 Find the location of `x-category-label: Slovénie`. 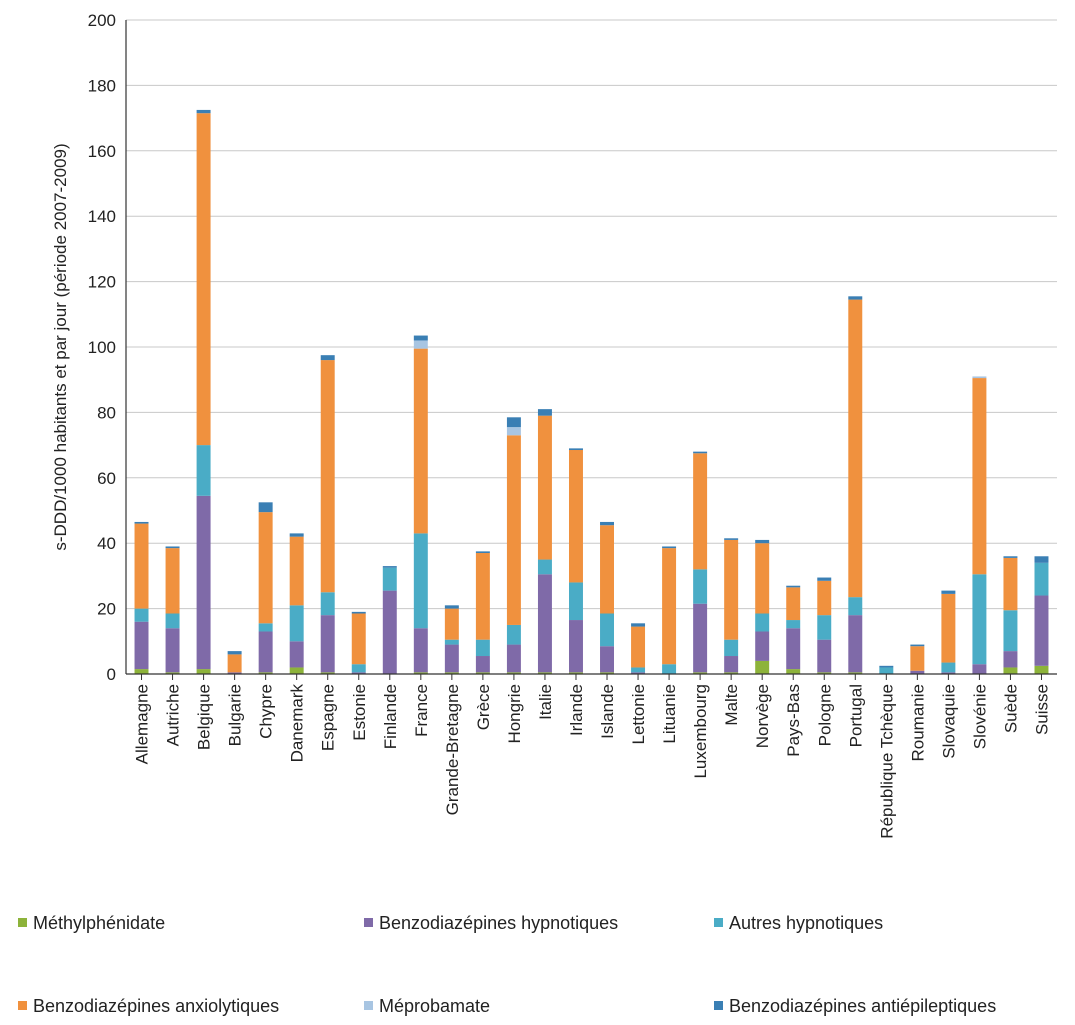

x-category-label: Slovénie is located at coordinates (979, 716).